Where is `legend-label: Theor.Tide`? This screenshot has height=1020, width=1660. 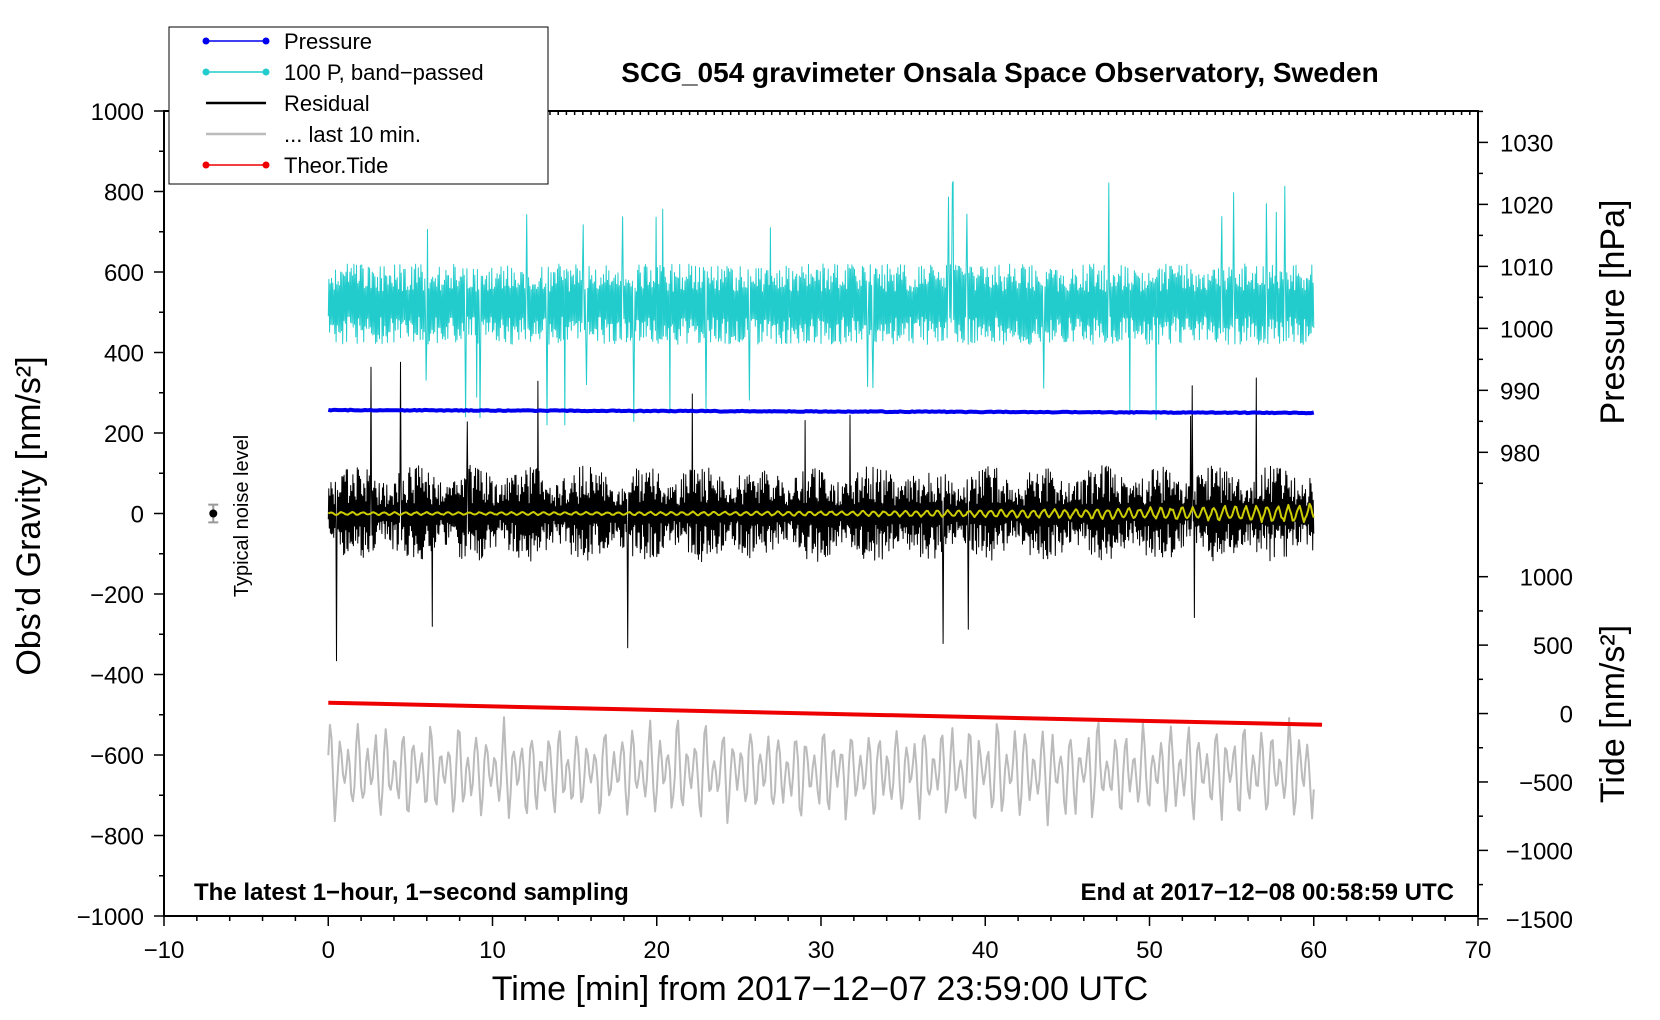 legend-label: Theor.Tide is located at coordinates (336, 165).